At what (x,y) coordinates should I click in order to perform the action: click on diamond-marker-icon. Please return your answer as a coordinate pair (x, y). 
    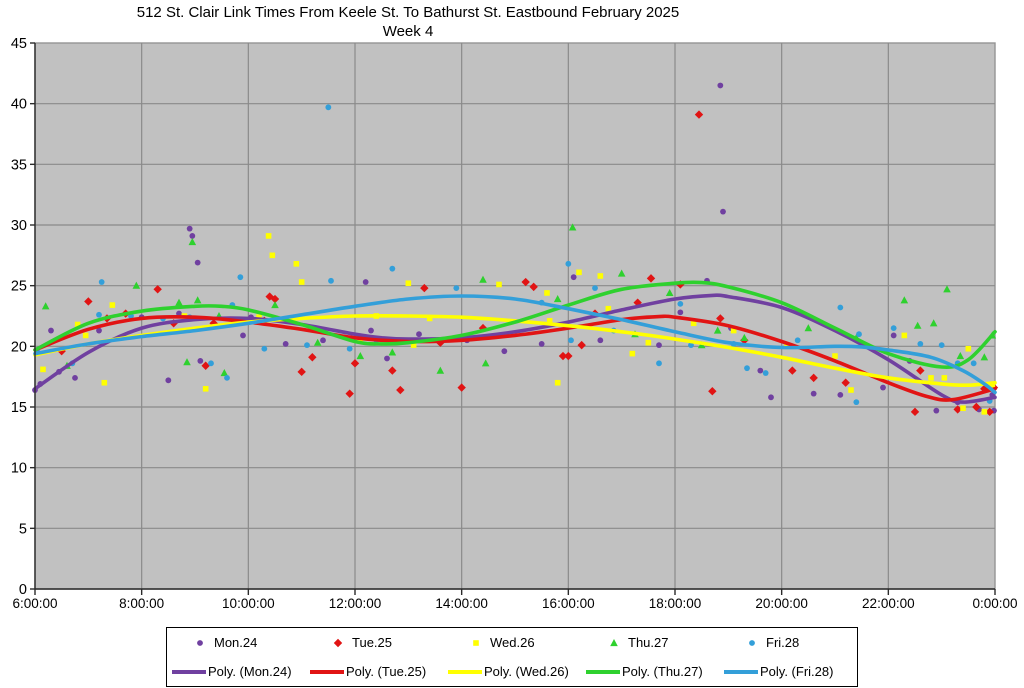
    Looking at the image, I should click on (338, 642).